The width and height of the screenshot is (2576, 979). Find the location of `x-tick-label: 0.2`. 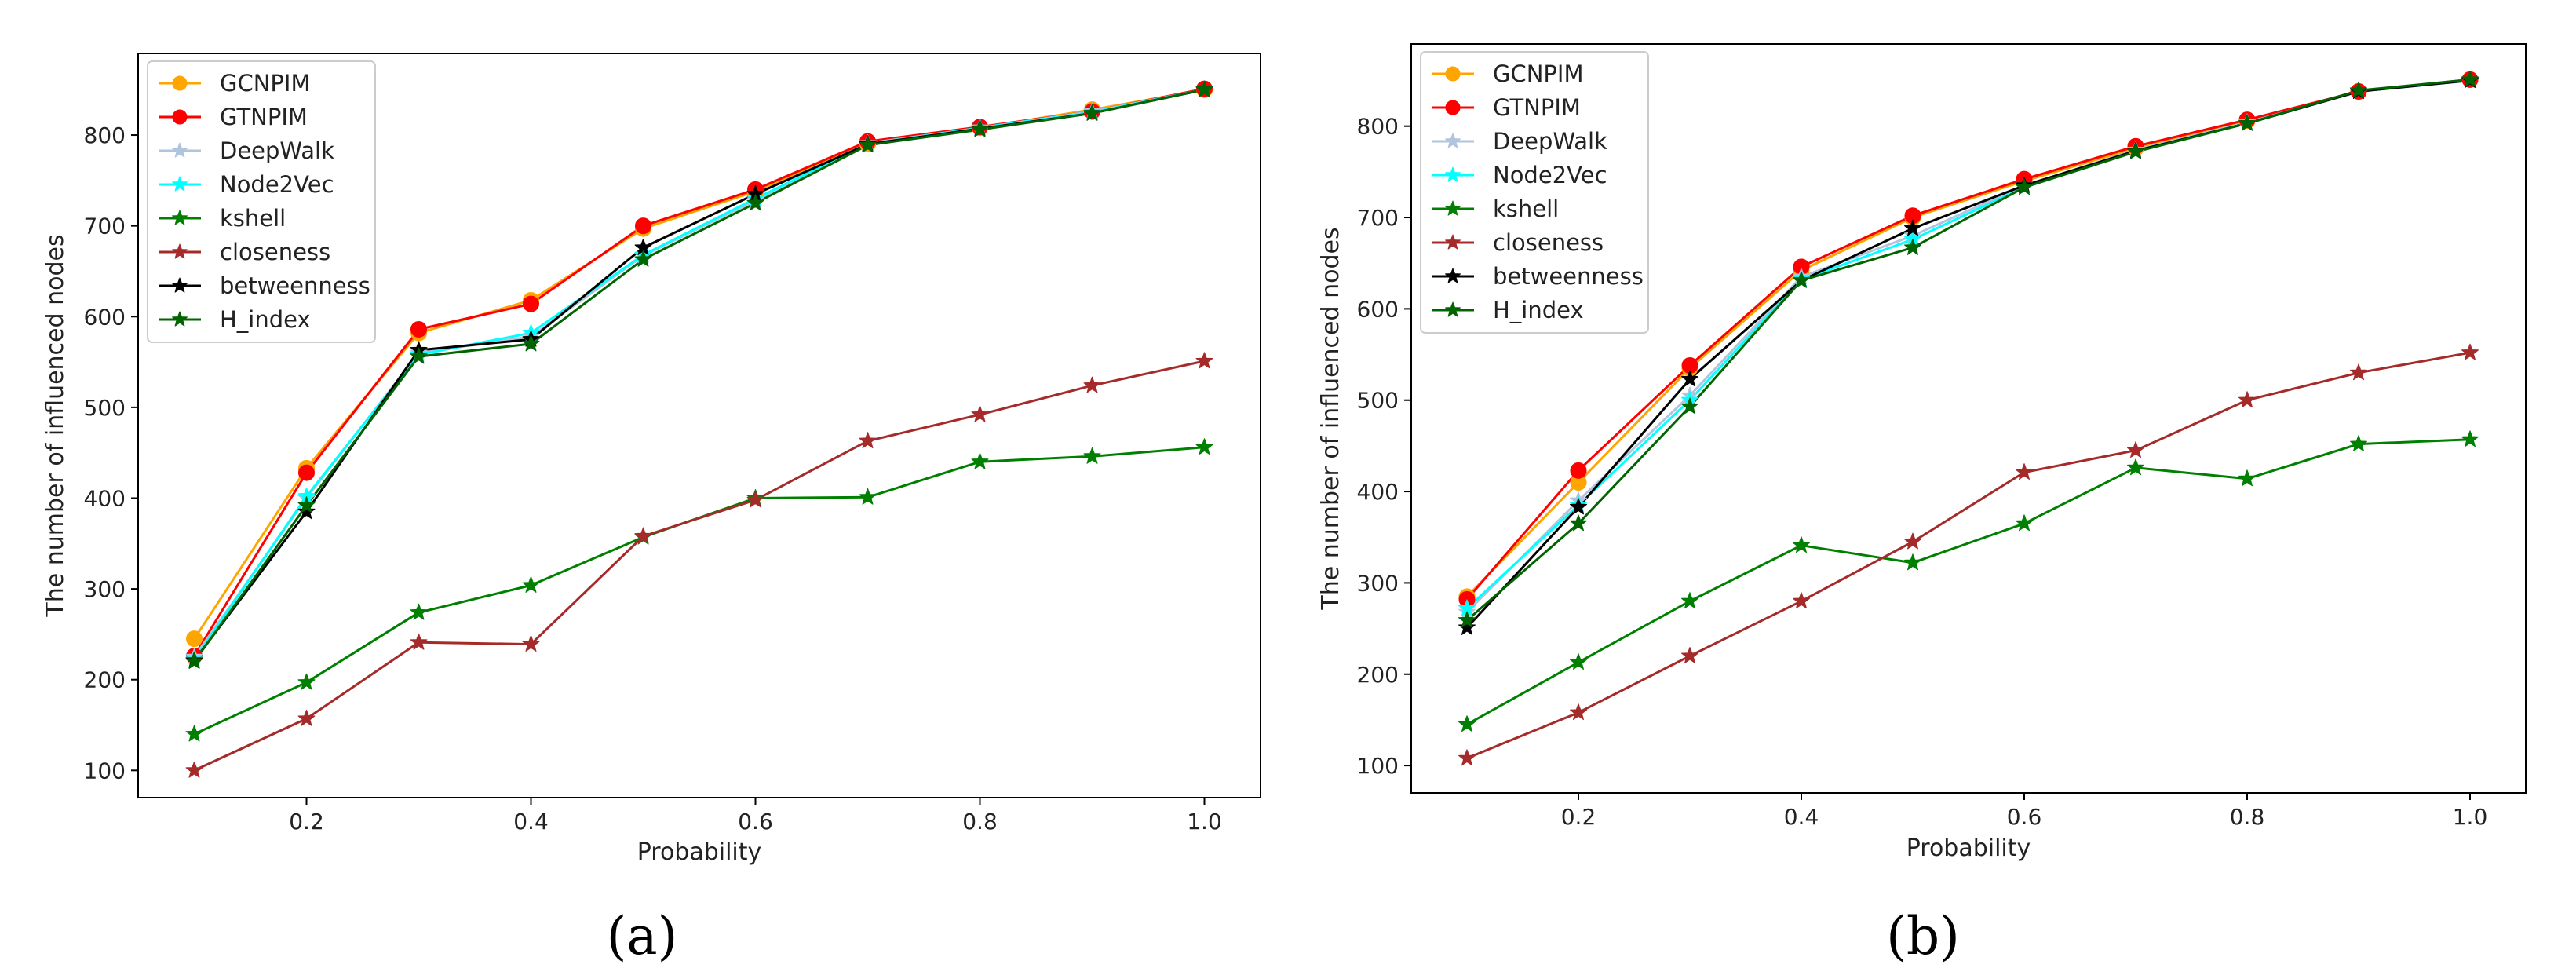

x-tick-label: 0.2 is located at coordinates (1578, 817).